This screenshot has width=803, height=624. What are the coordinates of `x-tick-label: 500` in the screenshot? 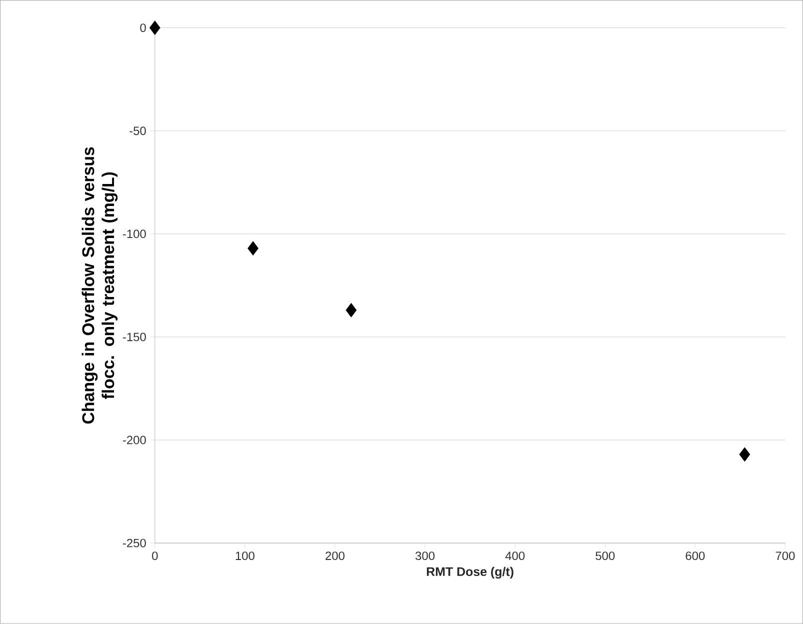 It's located at (605, 556).